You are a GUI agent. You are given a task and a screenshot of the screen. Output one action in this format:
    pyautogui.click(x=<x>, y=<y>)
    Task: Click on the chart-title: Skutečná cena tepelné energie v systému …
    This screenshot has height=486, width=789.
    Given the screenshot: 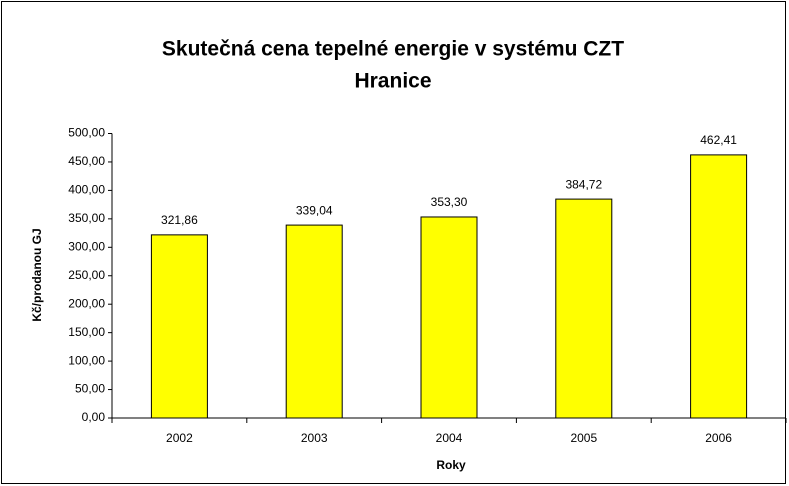 What is the action you would take?
    pyautogui.click(x=393, y=49)
    